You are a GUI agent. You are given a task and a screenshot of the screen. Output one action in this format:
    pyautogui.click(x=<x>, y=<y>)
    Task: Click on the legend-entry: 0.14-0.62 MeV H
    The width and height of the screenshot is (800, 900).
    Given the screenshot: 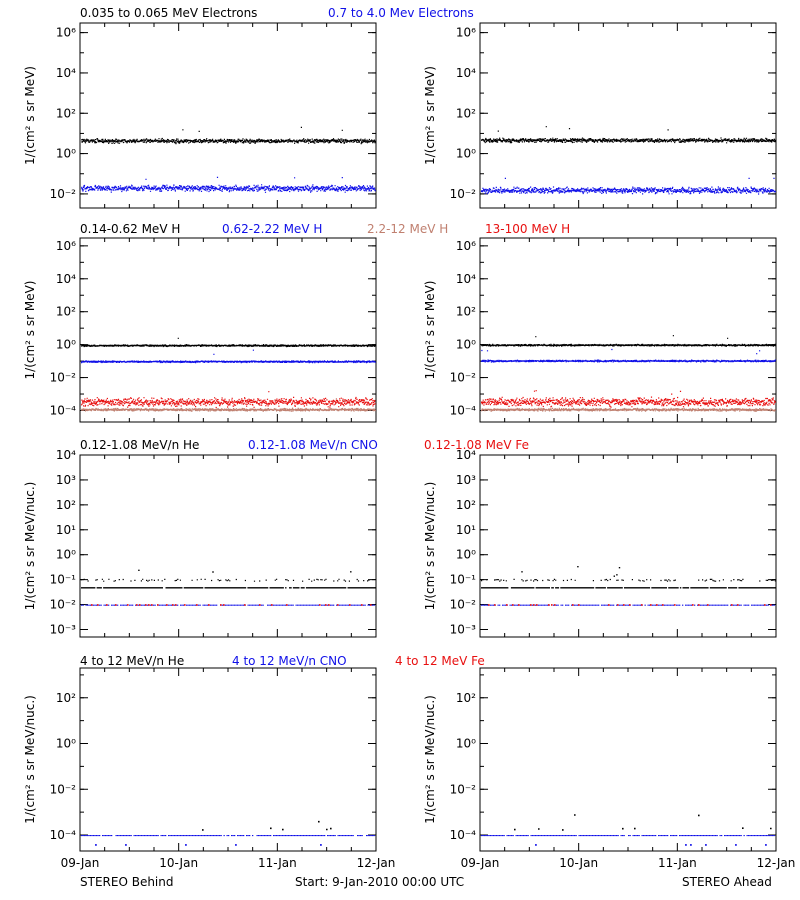 What is the action you would take?
    pyautogui.click(x=130, y=229)
    